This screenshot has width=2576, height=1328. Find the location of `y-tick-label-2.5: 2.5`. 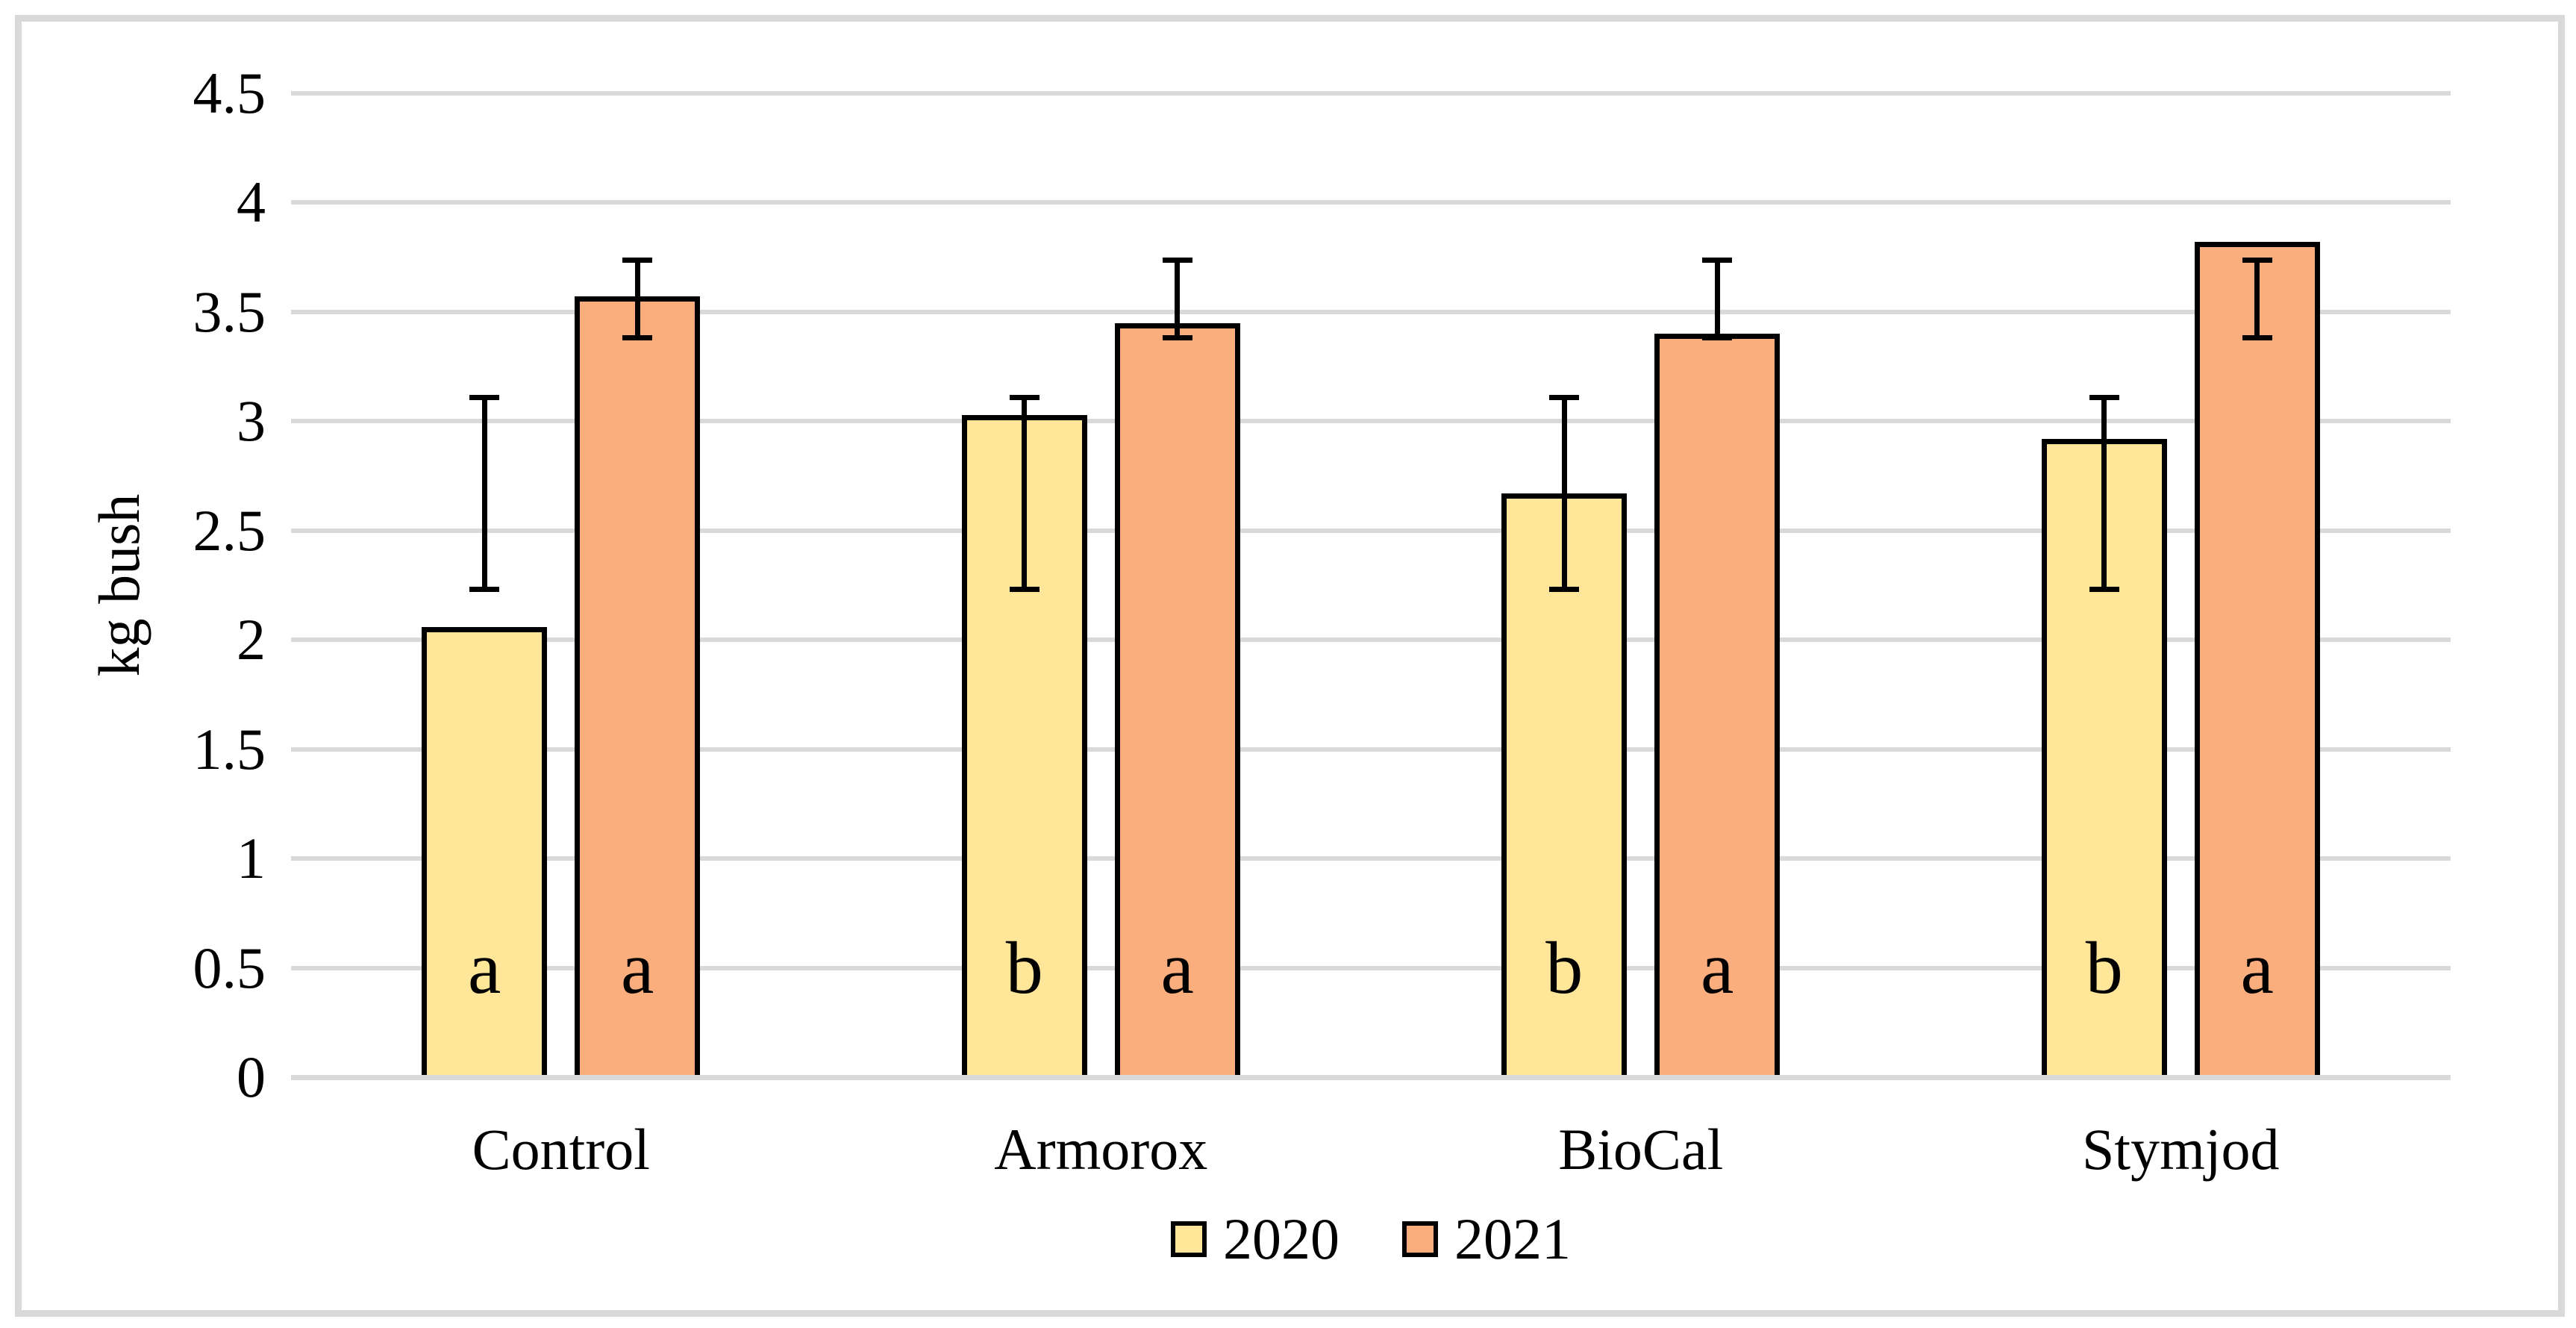

y-tick-label-2.5: 2.5 is located at coordinates (229, 530).